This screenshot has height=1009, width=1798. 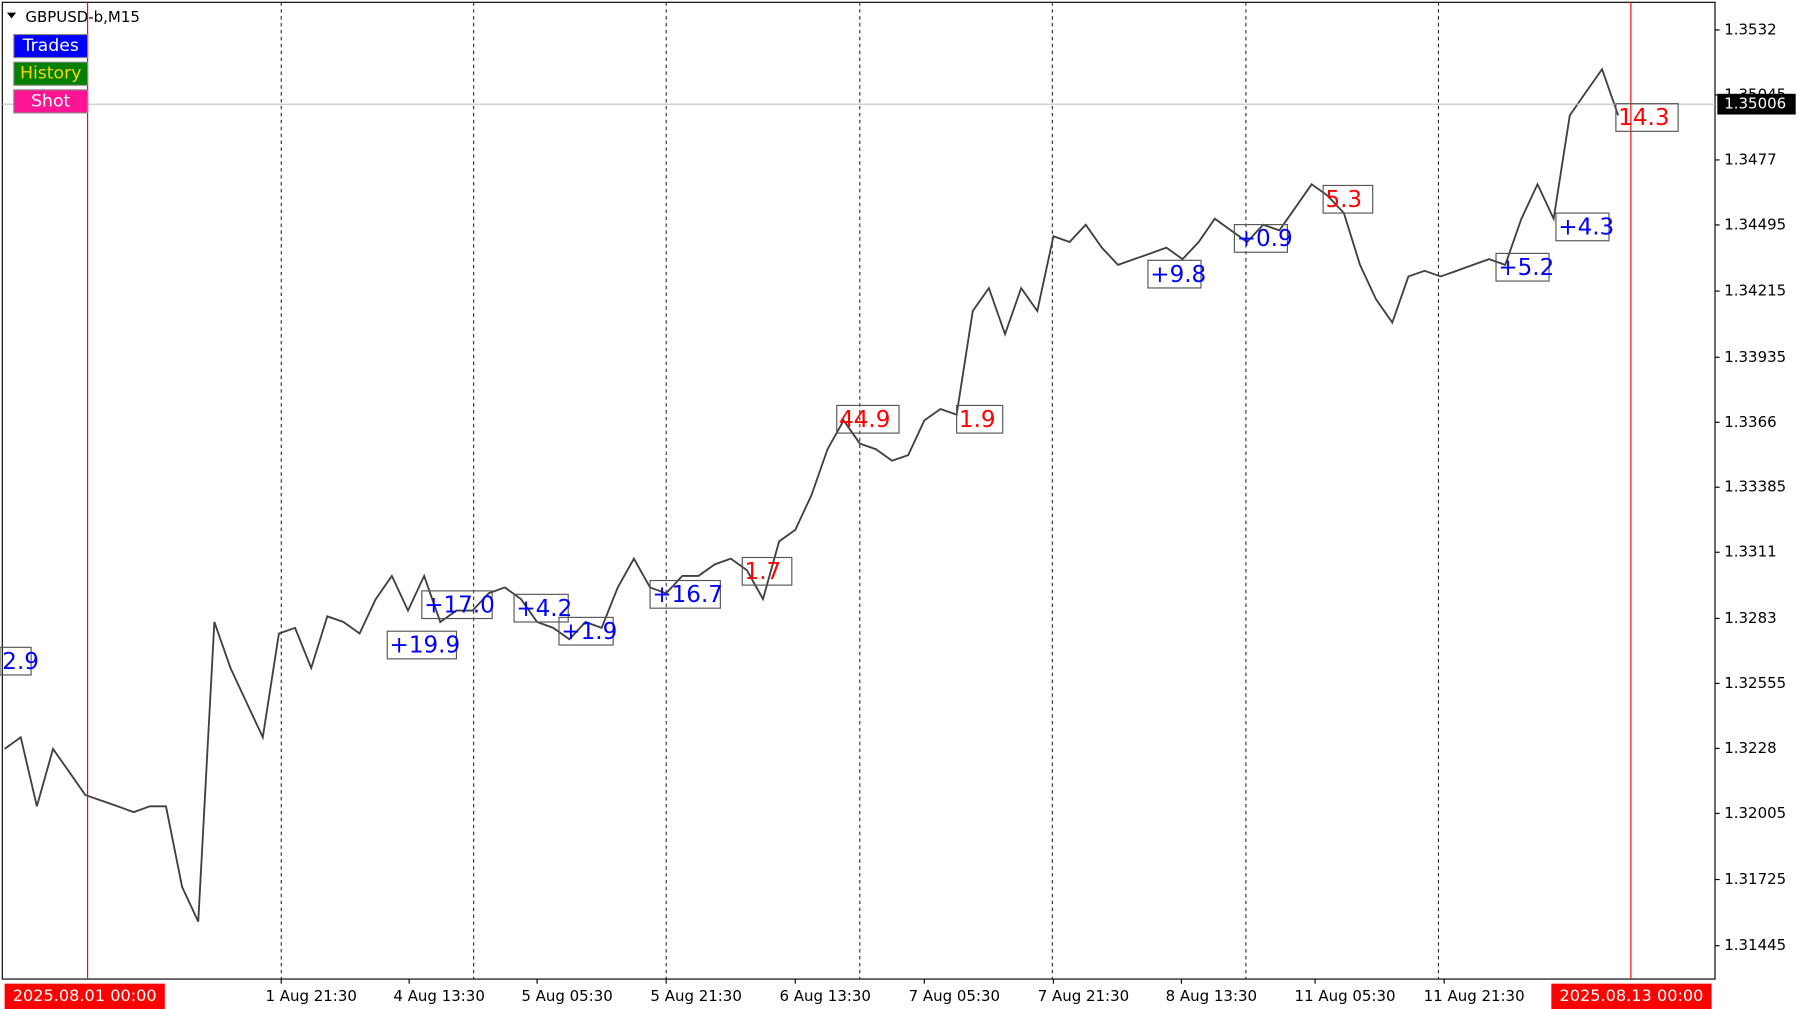 I want to click on trade-label: +16.7, so click(x=687, y=595).